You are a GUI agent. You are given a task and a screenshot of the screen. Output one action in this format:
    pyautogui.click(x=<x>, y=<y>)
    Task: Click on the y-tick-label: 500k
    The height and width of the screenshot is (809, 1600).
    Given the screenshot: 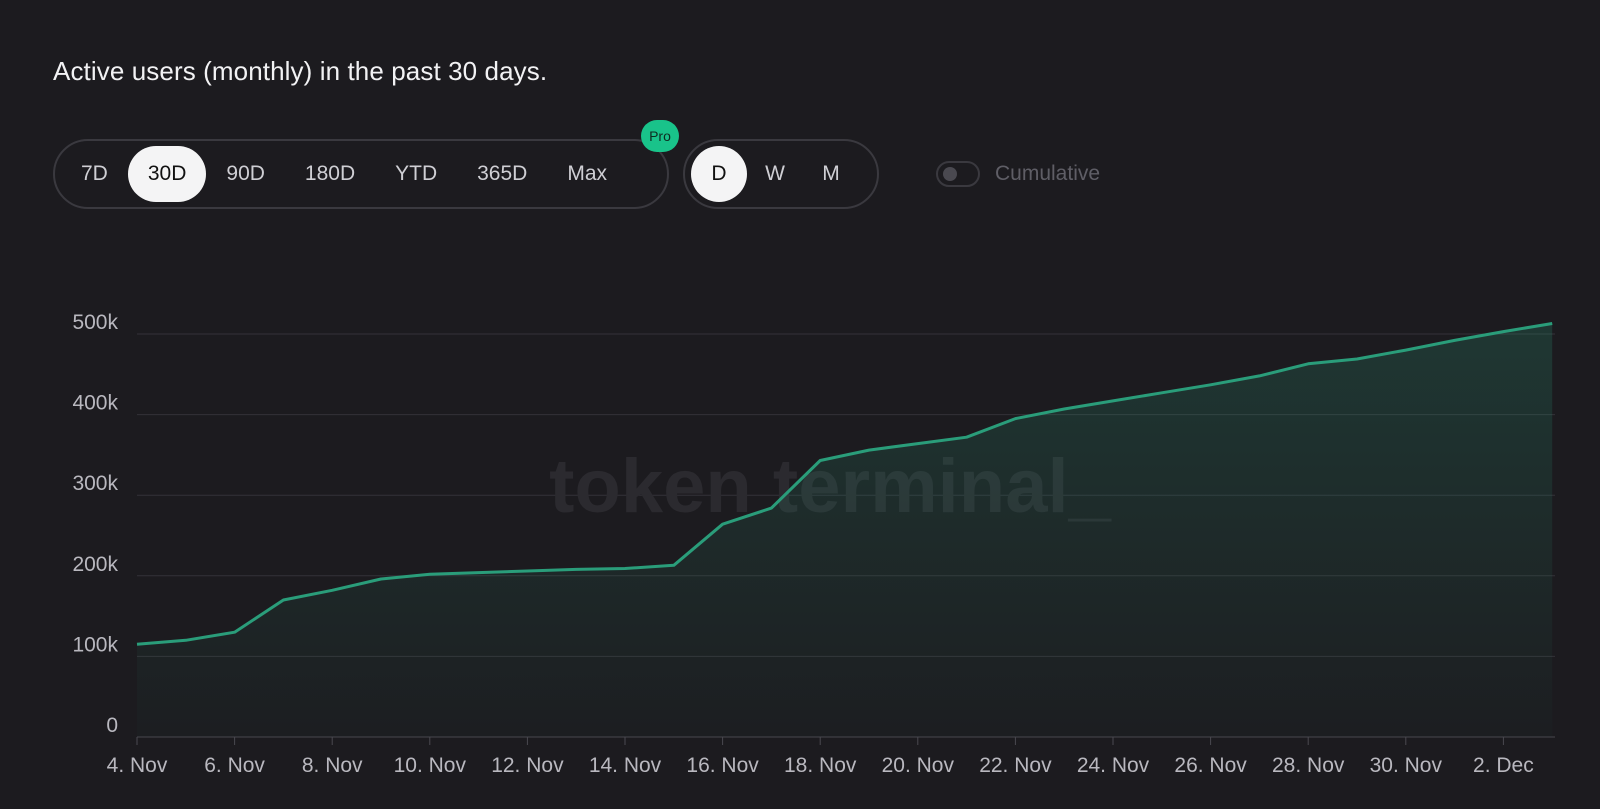 What is the action you would take?
    pyautogui.click(x=95, y=322)
    